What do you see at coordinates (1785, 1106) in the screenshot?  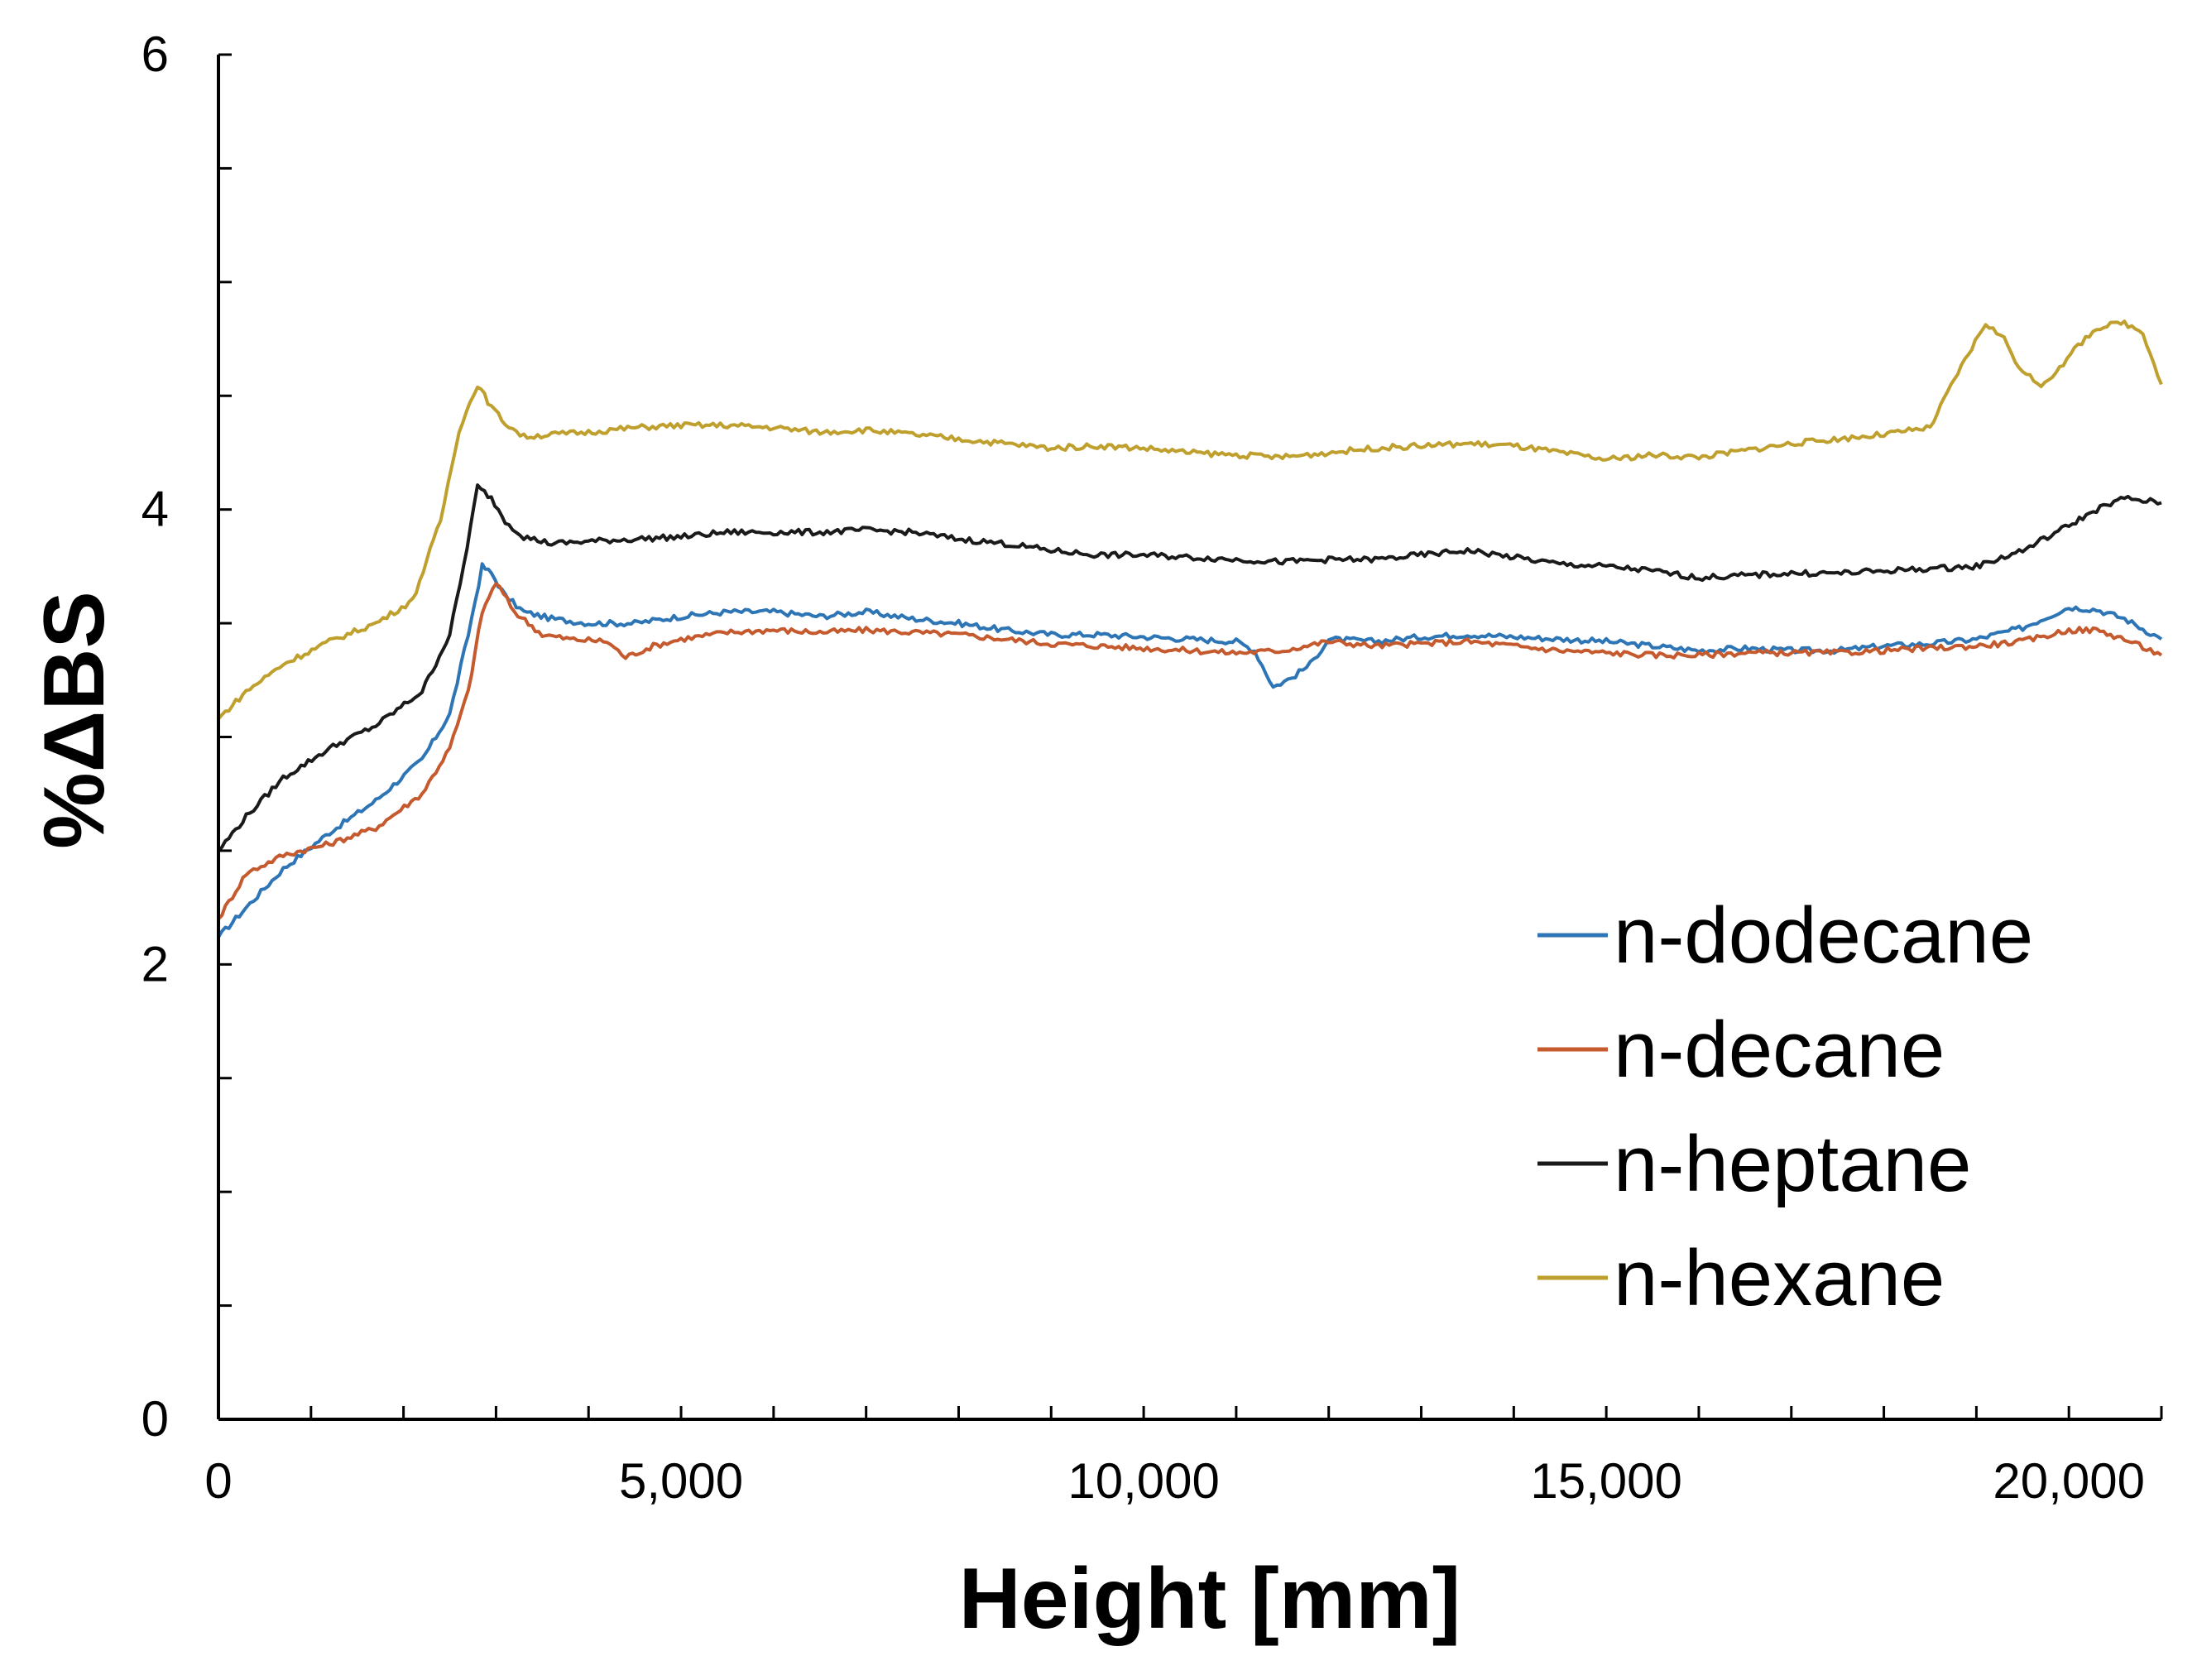 I see `legend: n-dodecane n-decane n-heptane n-hexane` at bounding box center [1785, 1106].